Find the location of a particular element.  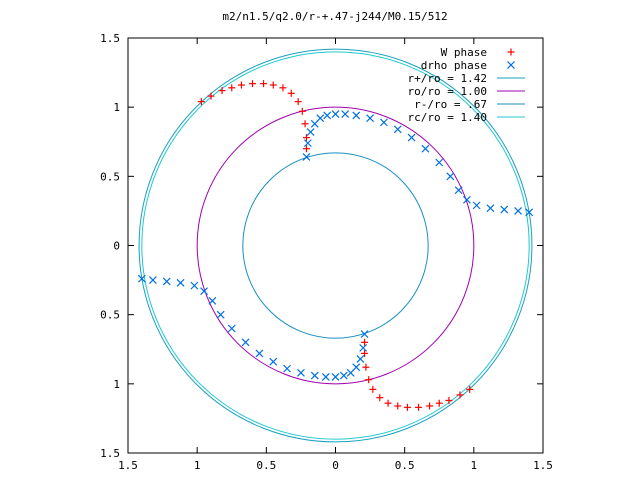

y-tick-label: 0 is located at coordinates (116, 246).